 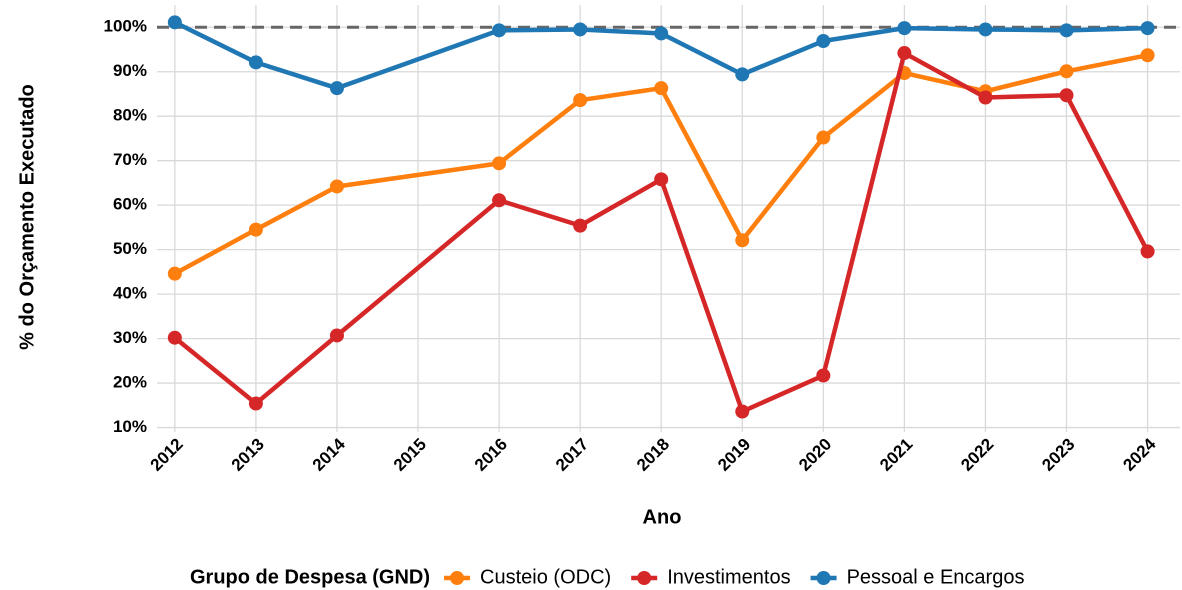 What do you see at coordinates (662, 517) in the screenshot?
I see `x-axis-label: Ano` at bounding box center [662, 517].